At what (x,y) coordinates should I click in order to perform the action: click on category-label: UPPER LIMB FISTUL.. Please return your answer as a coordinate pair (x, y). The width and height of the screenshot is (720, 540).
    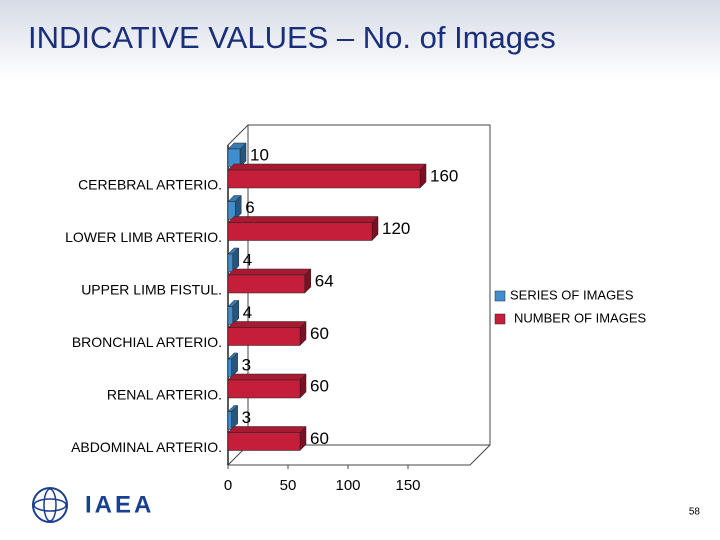
    Looking at the image, I should click on (151, 290).